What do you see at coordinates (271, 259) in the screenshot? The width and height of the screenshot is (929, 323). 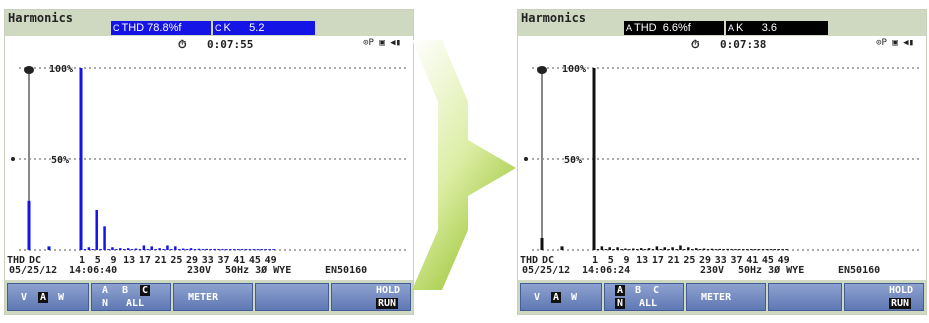 I see `x-tick-label: 49` at bounding box center [271, 259].